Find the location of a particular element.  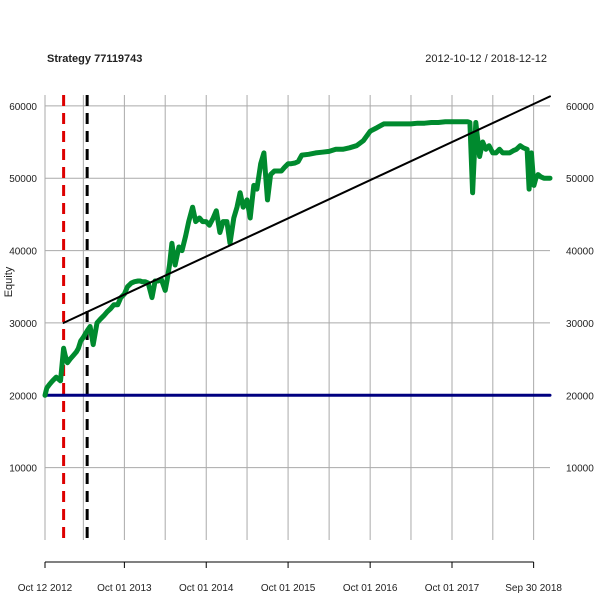

x-tick-label: Oct 01 2015 is located at coordinates (288, 588).